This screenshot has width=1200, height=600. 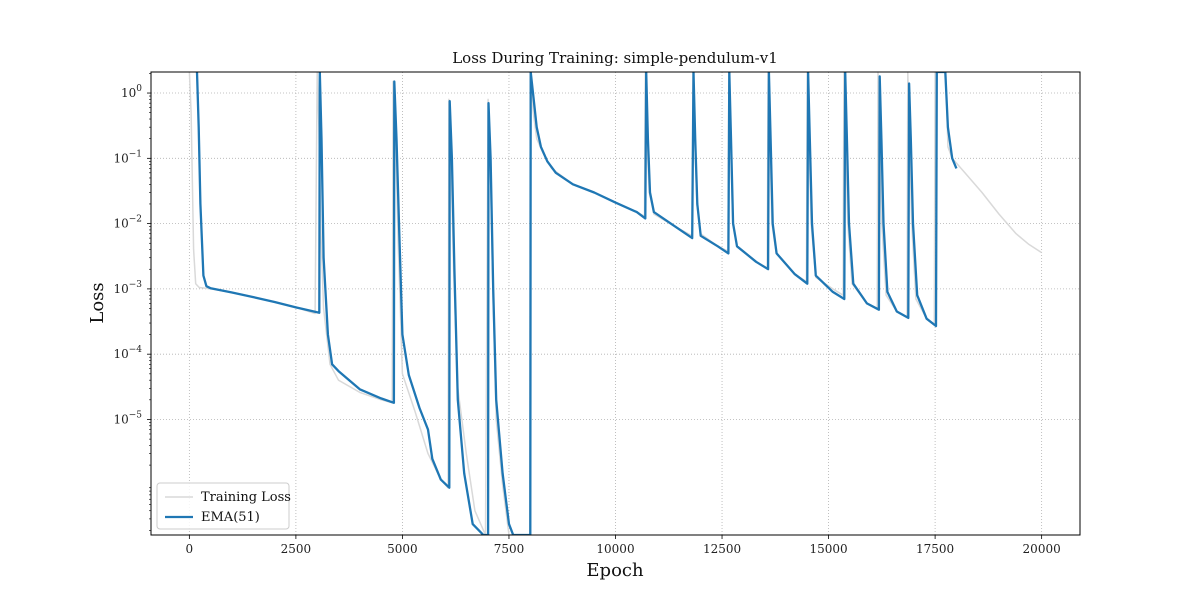 What do you see at coordinates (127, 223) in the screenshot?
I see `y-tick-label: 10⁻²` at bounding box center [127, 223].